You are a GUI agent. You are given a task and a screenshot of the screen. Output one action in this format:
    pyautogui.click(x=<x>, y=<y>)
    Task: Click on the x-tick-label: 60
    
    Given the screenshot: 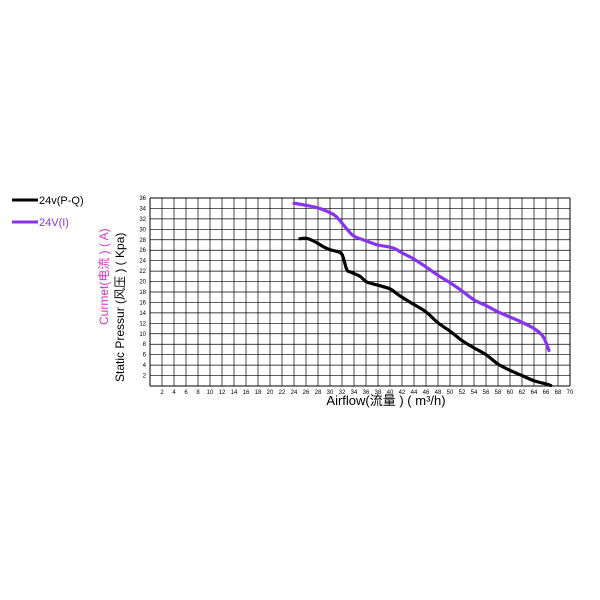 What is the action you would take?
    pyautogui.click(x=510, y=393)
    